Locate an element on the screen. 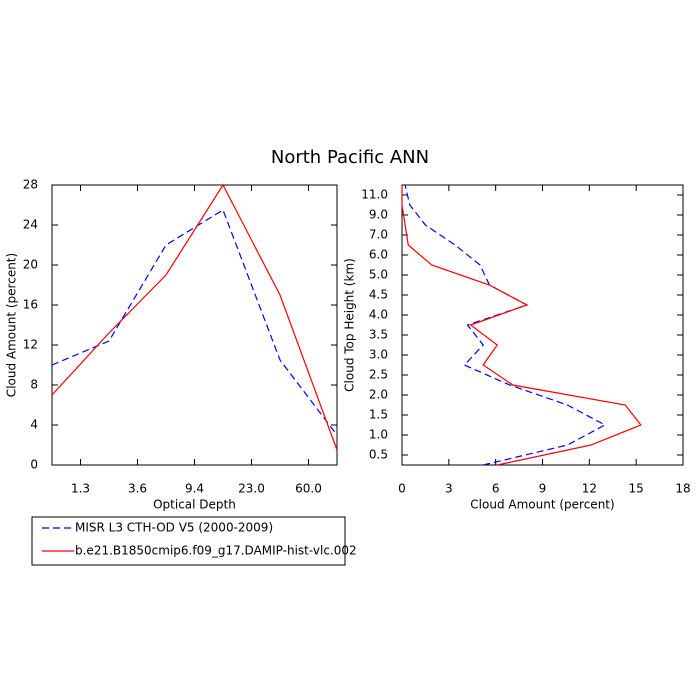 The height and width of the screenshot is (700, 700). y-tick-label: 4.5 is located at coordinates (378, 295).